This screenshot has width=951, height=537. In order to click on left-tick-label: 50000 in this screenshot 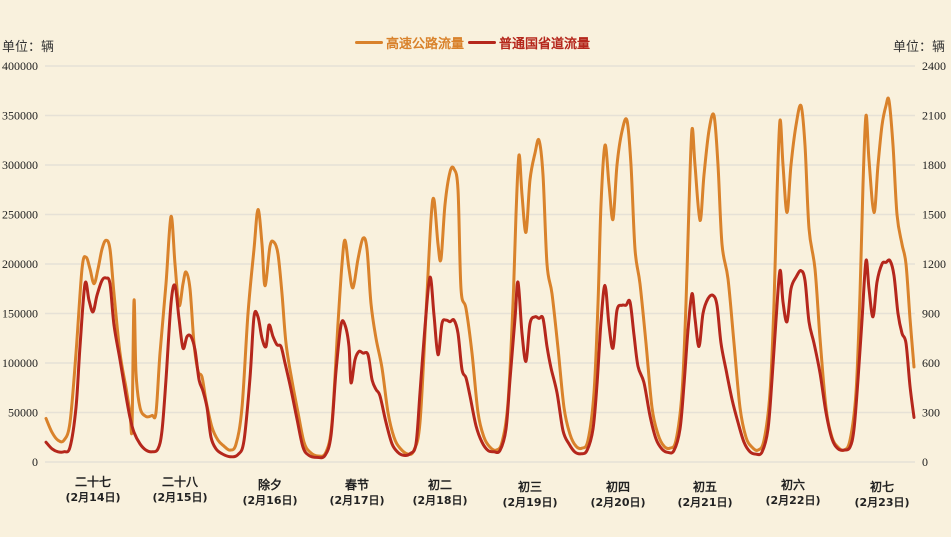, I will do `click(23, 413)`.